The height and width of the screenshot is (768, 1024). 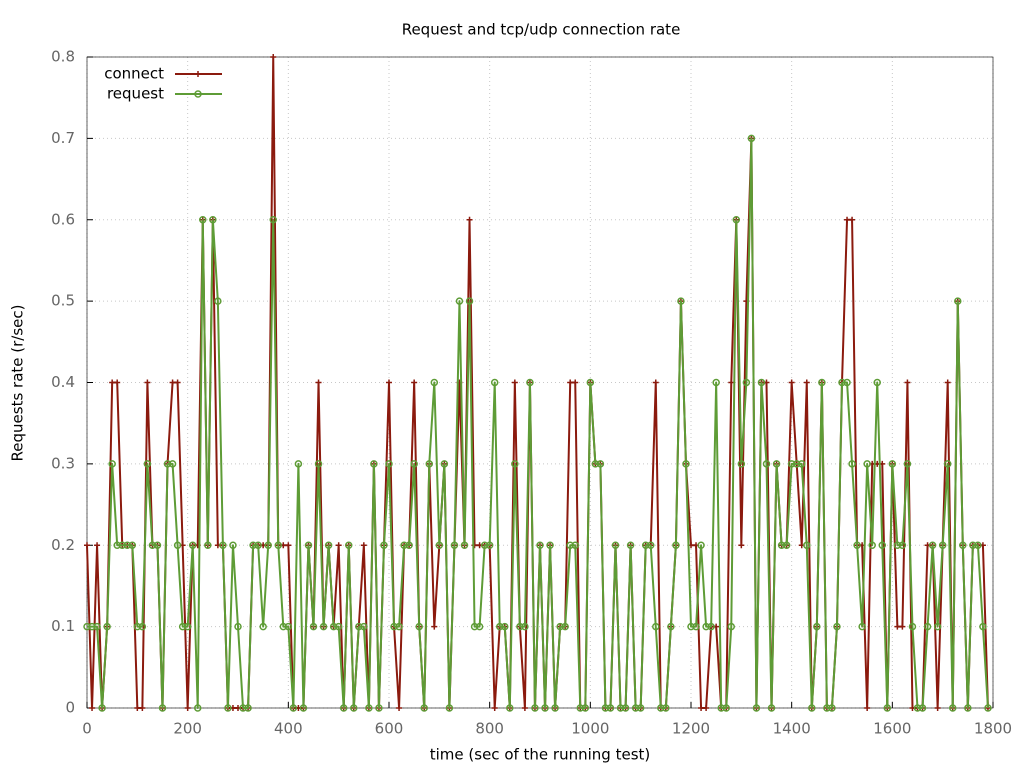 What do you see at coordinates (63, 219) in the screenshot?
I see `y-tick-label: 0.6` at bounding box center [63, 219].